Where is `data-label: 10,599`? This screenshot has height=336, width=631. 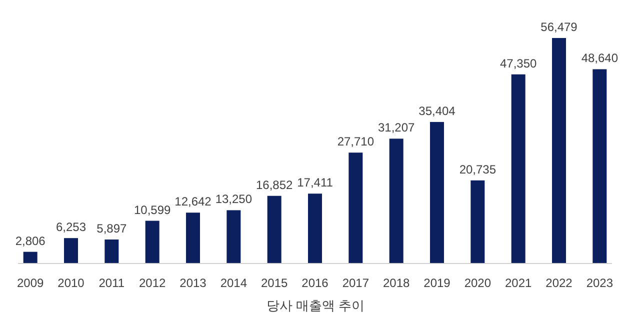
data-label: 10,599 is located at coordinates (153, 209).